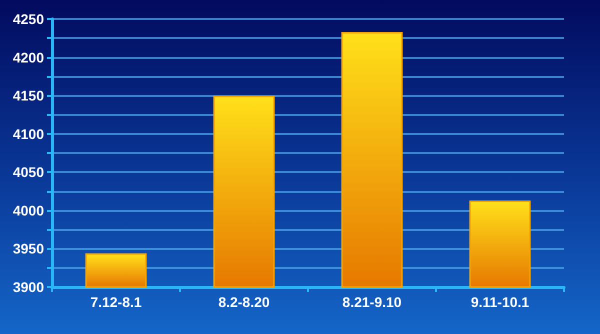 The image size is (600, 334). Describe the element at coordinates (116, 302) in the screenshot. I see `x-tick-label: 7.12-8.1` at that location.